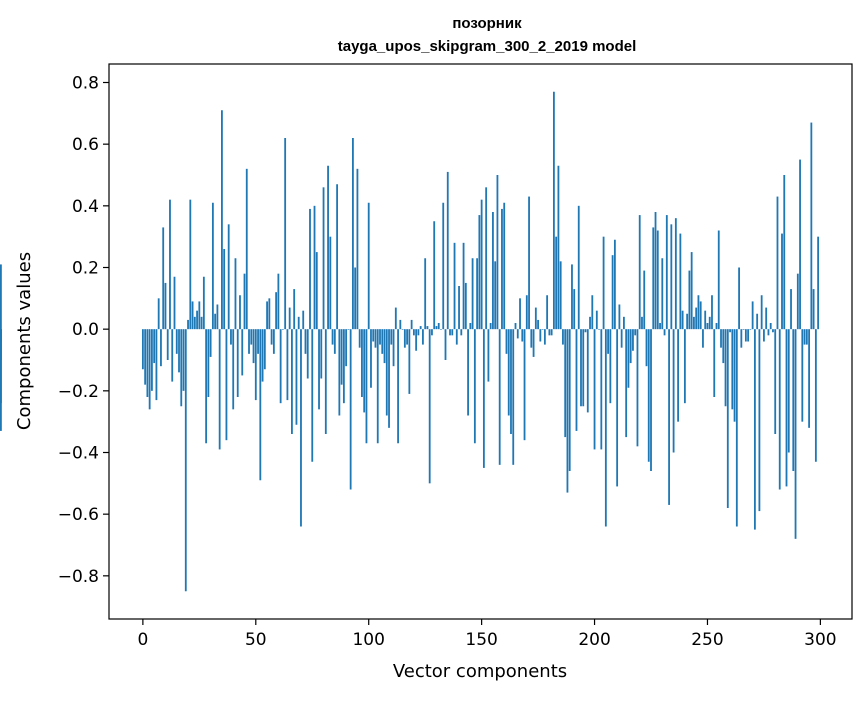 This screenshot has width=867, height=701. What do you see at coordinates (256, 640) in the screenshot?
I see `x-tick-label: 50` at bounding box center [256, 640].